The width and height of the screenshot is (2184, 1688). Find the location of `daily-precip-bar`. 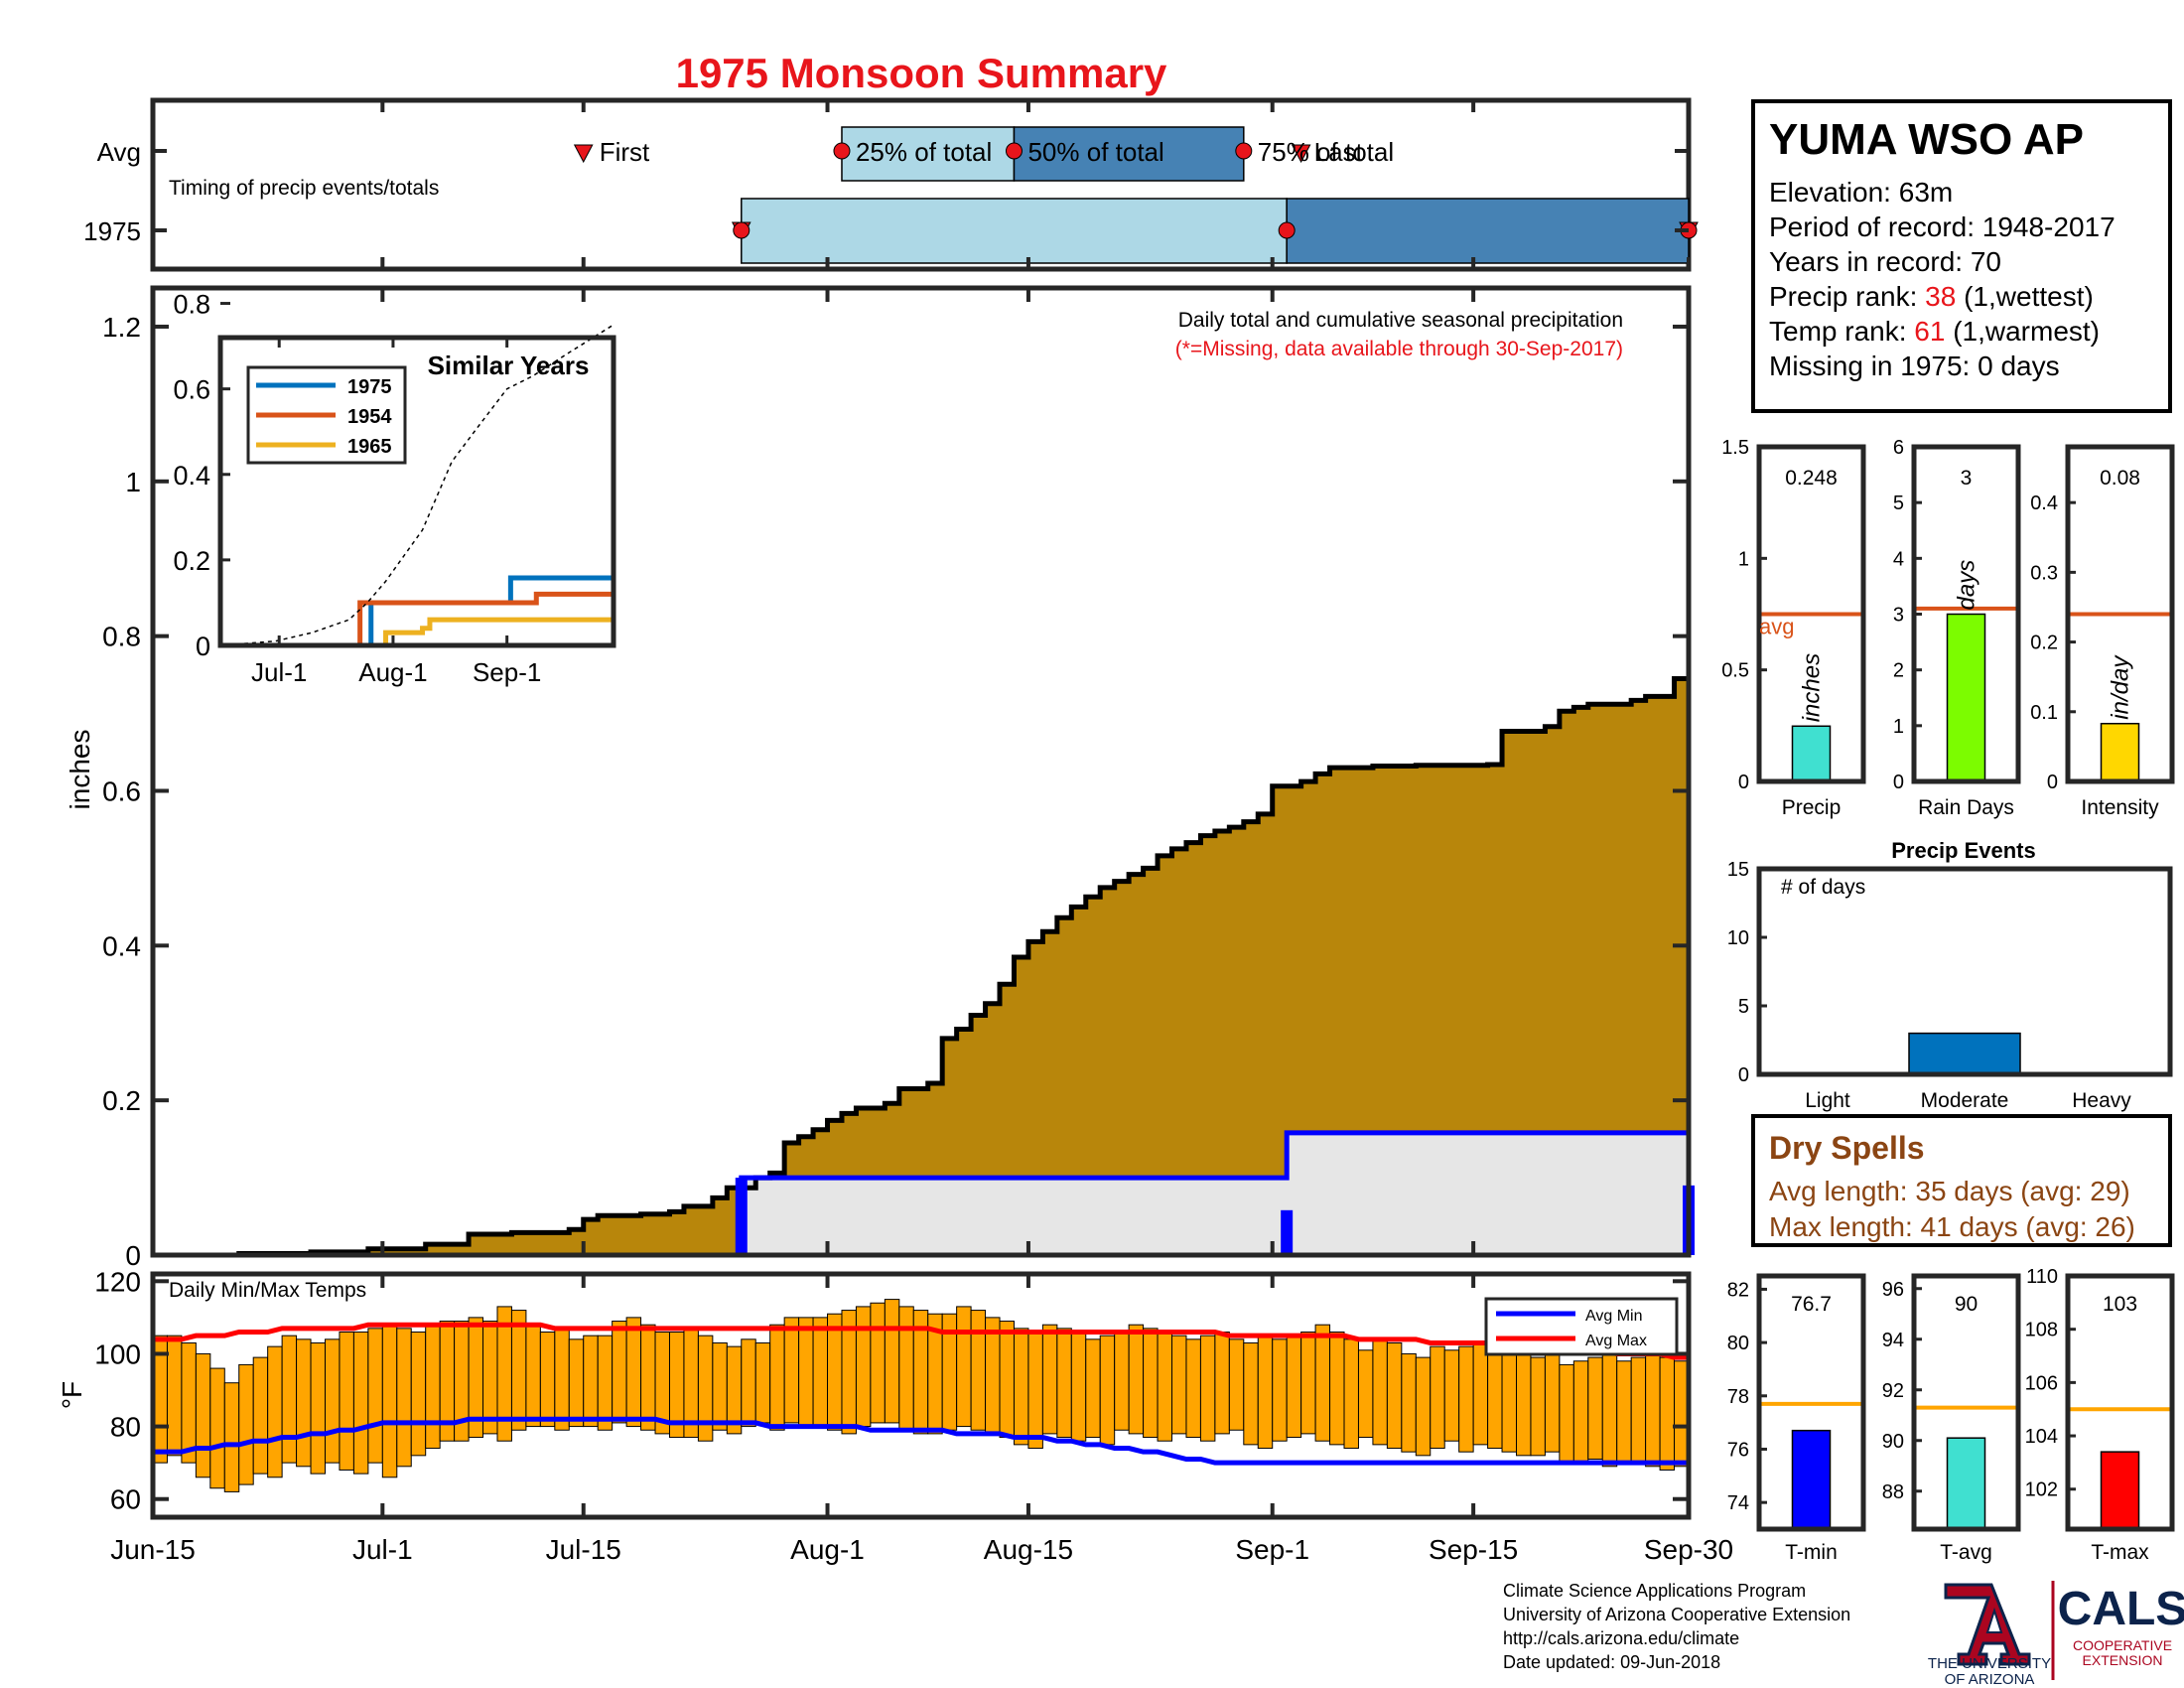

daily-precip-bar is located at coordinates (1287, 1232).